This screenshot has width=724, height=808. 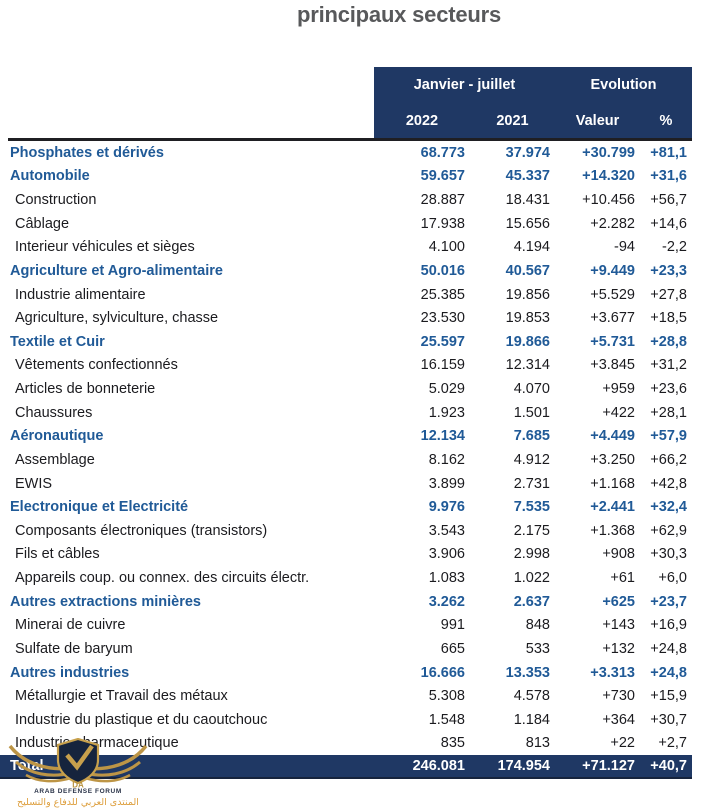 What do you see at coordinates (446, 459) in the screenshot?
I see `cell-2022: 8.162` at bounding box center [446, 459].